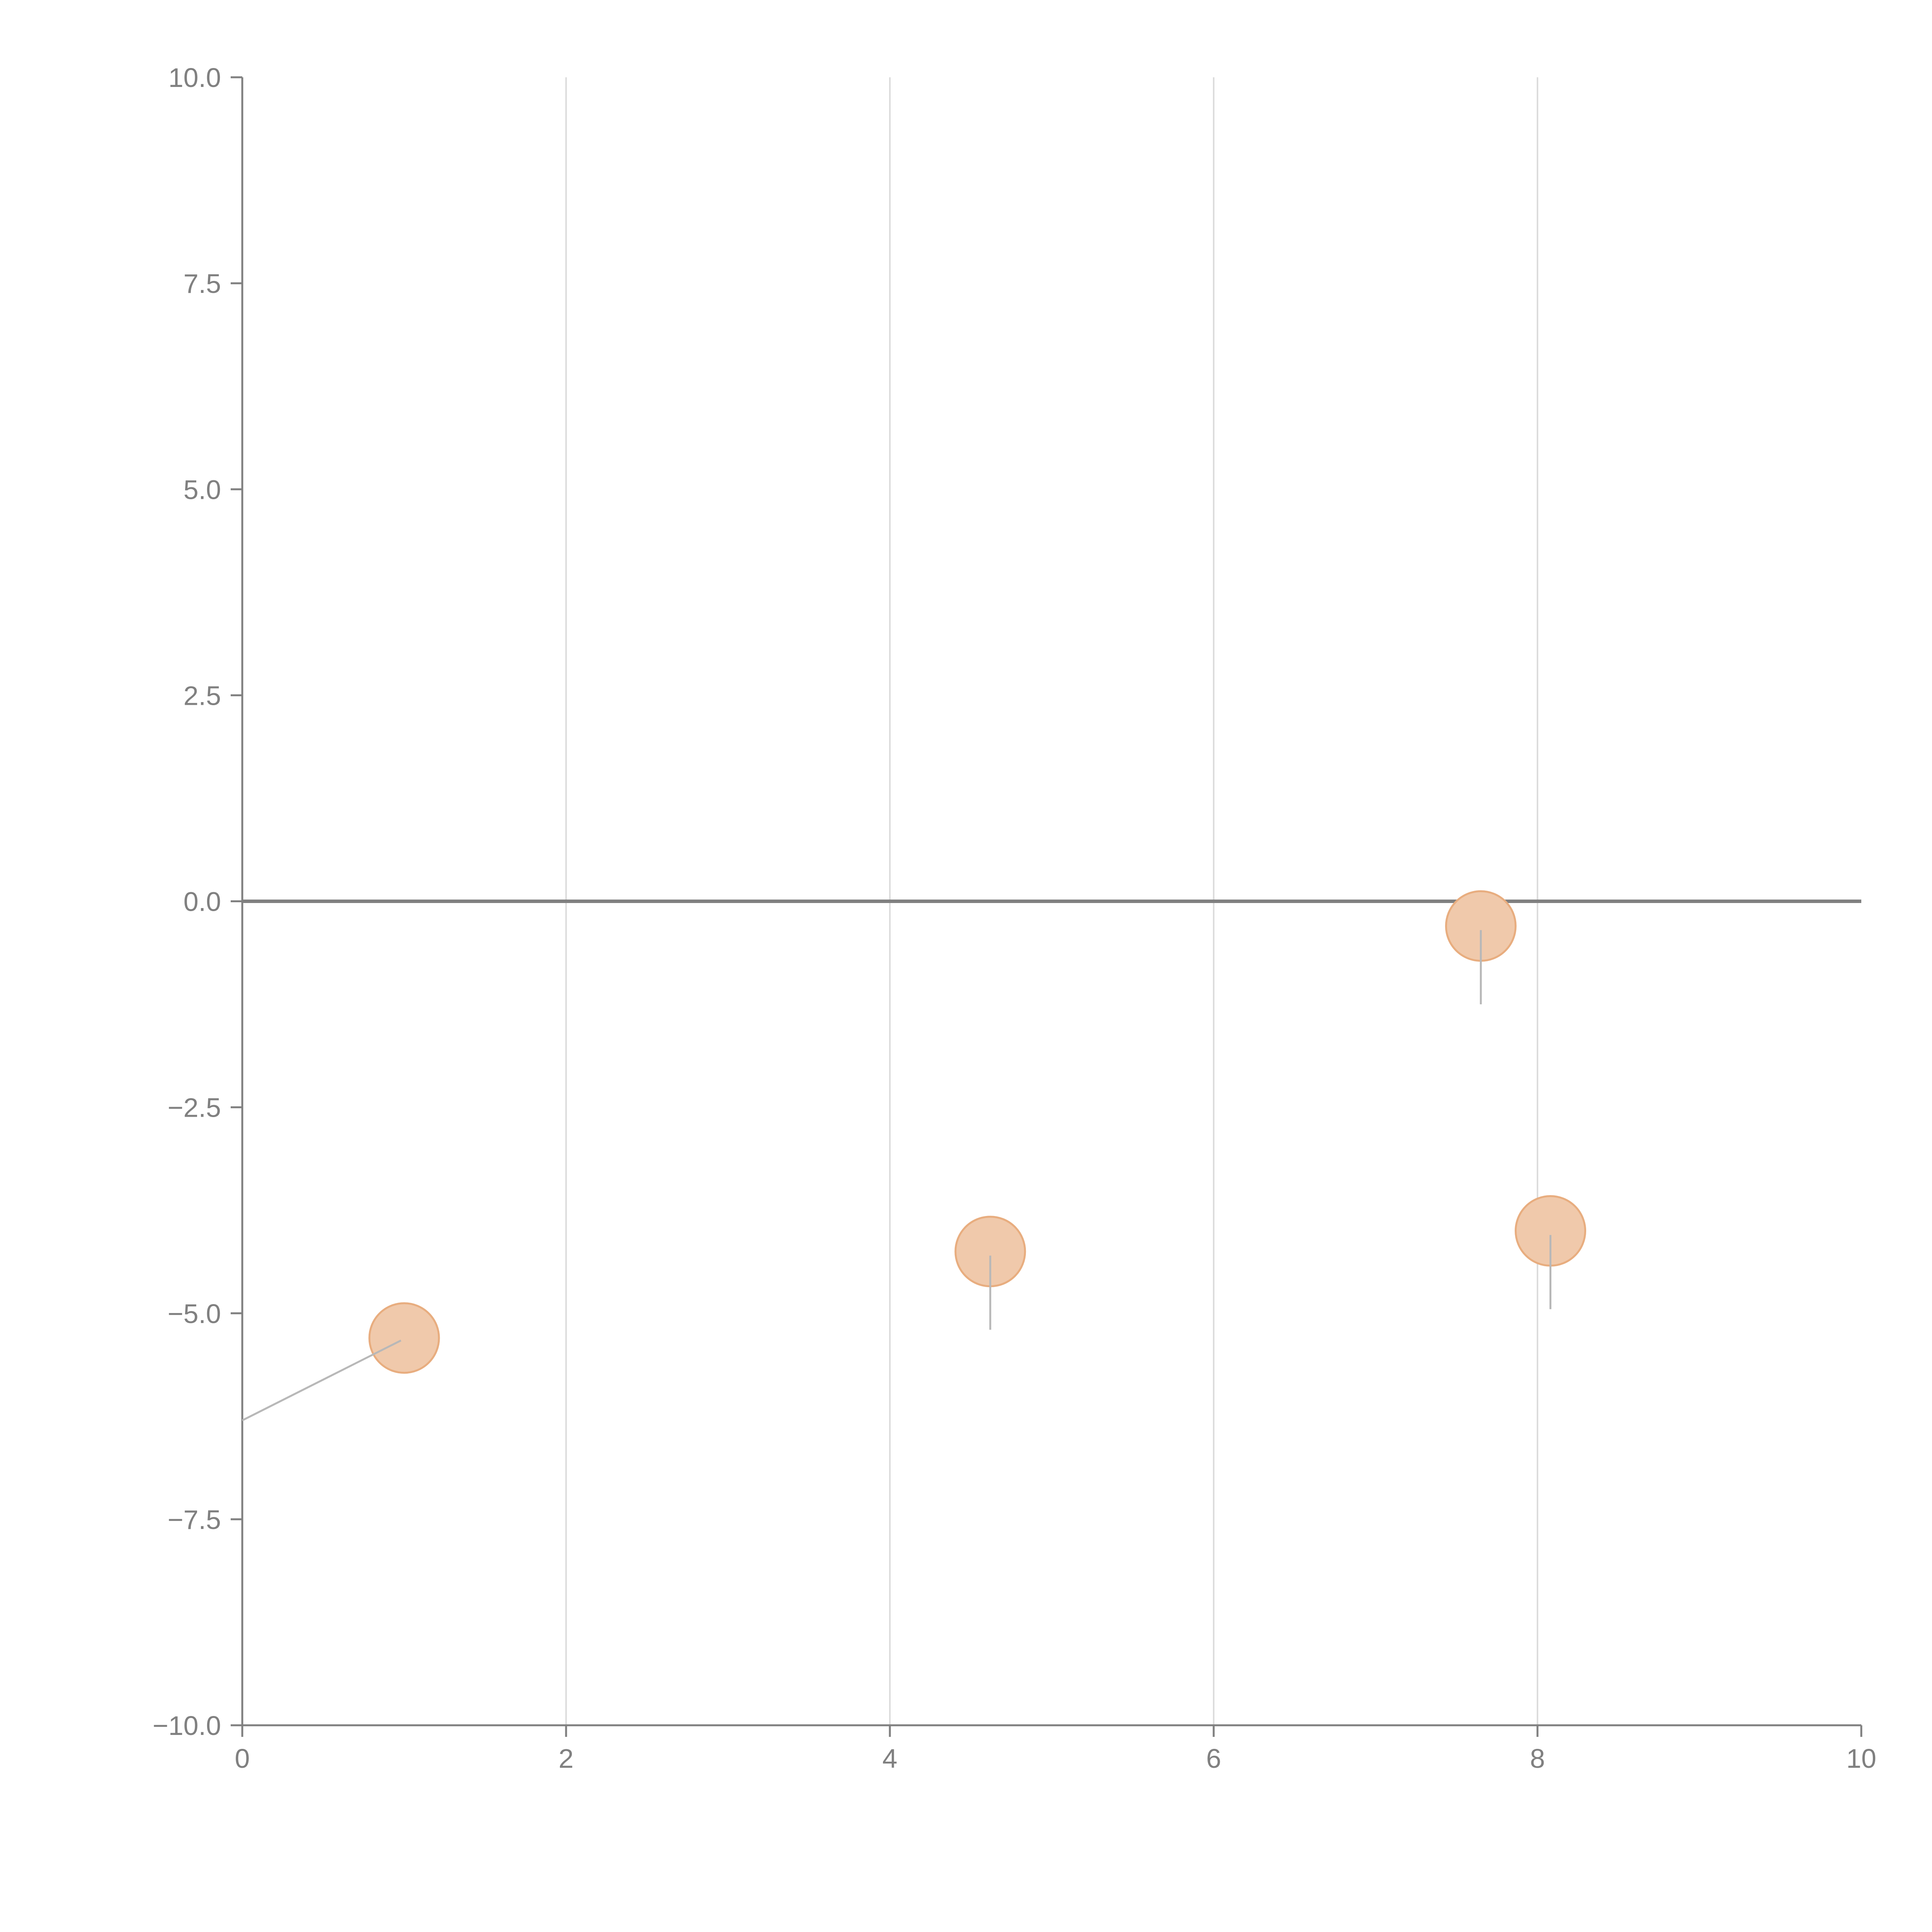 The image size is (1932, 1932). I want to click on x-tick-label-1: 2, so click(567, 1758).